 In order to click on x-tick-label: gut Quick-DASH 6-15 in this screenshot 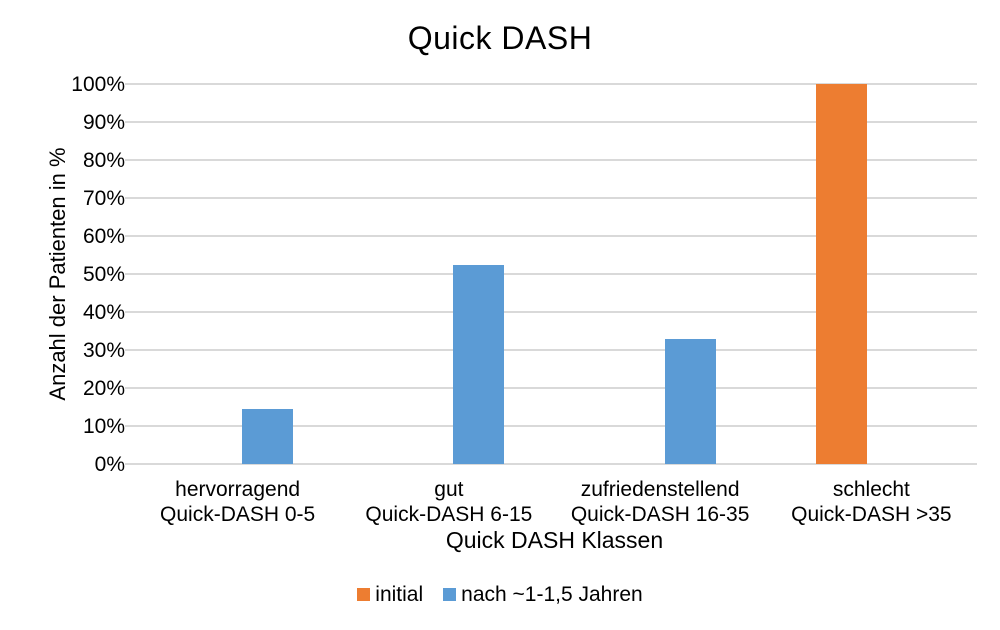, I will do `click(449, 502)`.